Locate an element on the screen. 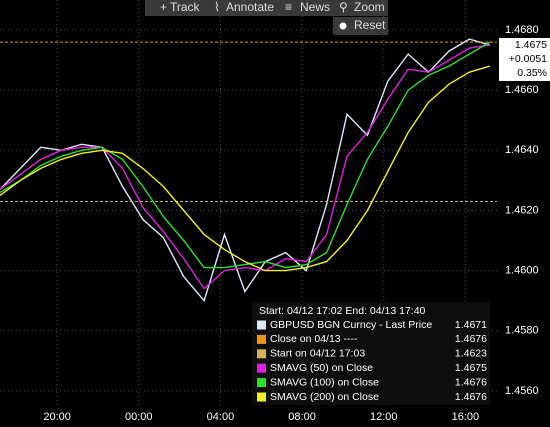 Image resolution: width=550 pixels, height=427 pixels. reset-icon is located at coordinates (343, 26).